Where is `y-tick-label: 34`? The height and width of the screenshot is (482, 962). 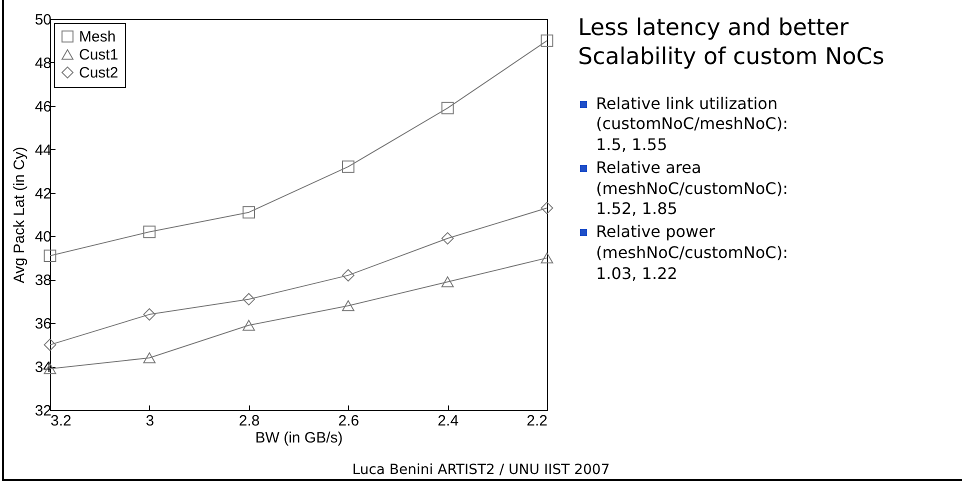
y-tick-label: 34 is located at coordinates (43, 367).